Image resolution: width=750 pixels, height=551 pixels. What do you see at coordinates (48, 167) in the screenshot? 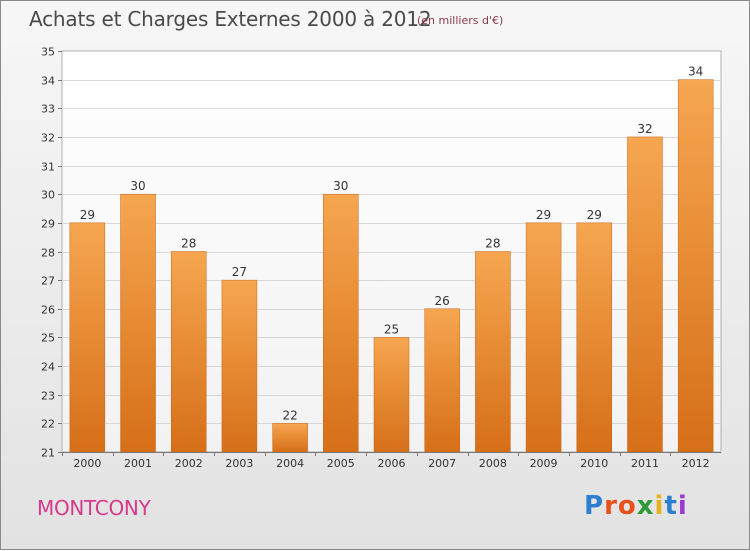
I see `y-tick-label: 31` at bounding box center [48, 167].